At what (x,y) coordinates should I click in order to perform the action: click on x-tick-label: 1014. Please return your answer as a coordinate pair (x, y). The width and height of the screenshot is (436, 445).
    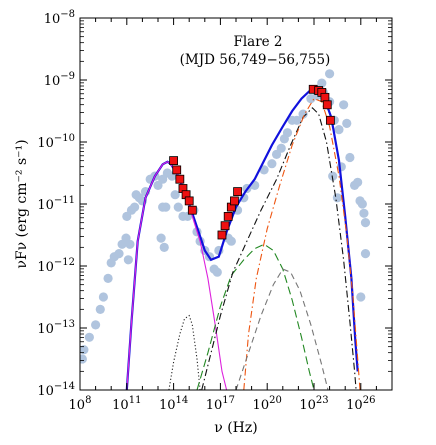
    Looking at the image, I should click on (173, 404).